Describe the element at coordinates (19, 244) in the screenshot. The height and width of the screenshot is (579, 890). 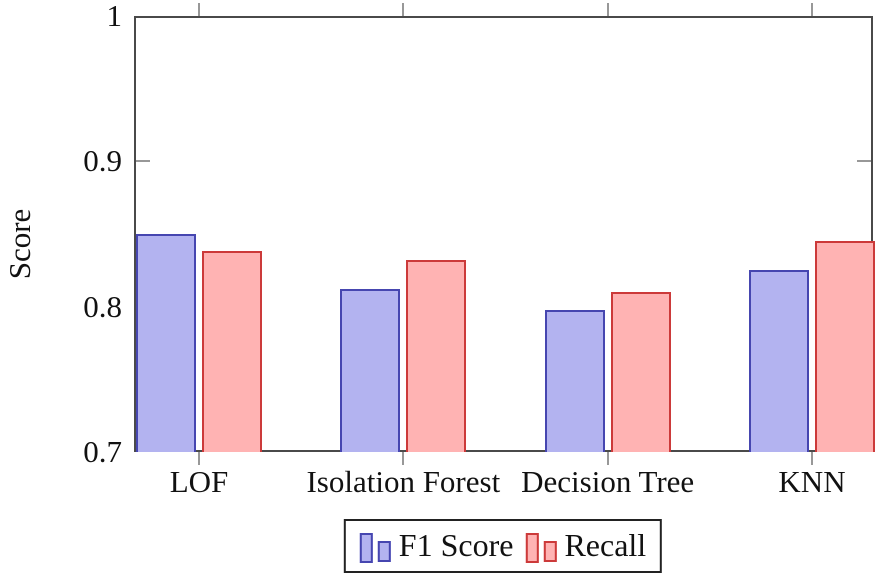
I see `y-axis-title: Score` at that location.